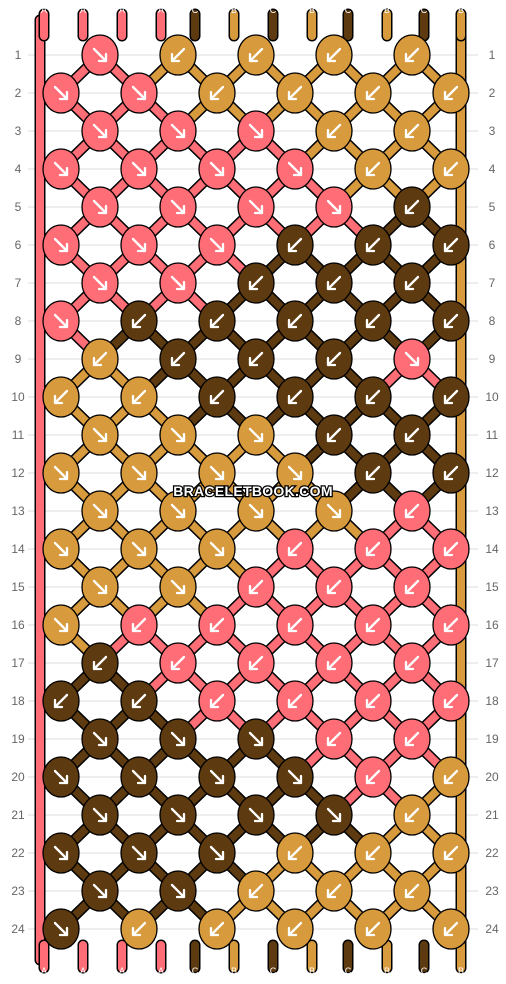 This screenshot has width=506, height=984. Describe the element at coordinates (18, 853) in the screenshot. I see `row-label-left: 22` at that location.